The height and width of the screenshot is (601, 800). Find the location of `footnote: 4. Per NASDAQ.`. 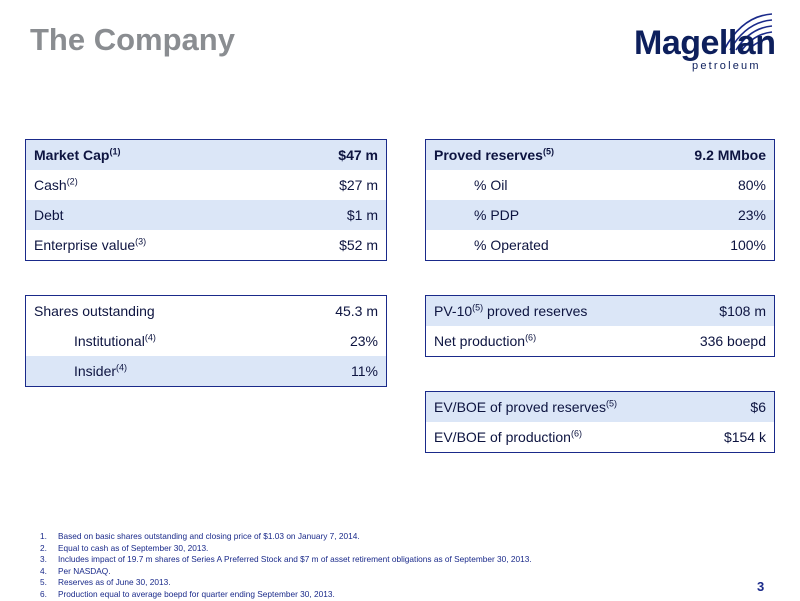

footnote: 4. Per NASDAQ. is located at coordinates (75, 570).